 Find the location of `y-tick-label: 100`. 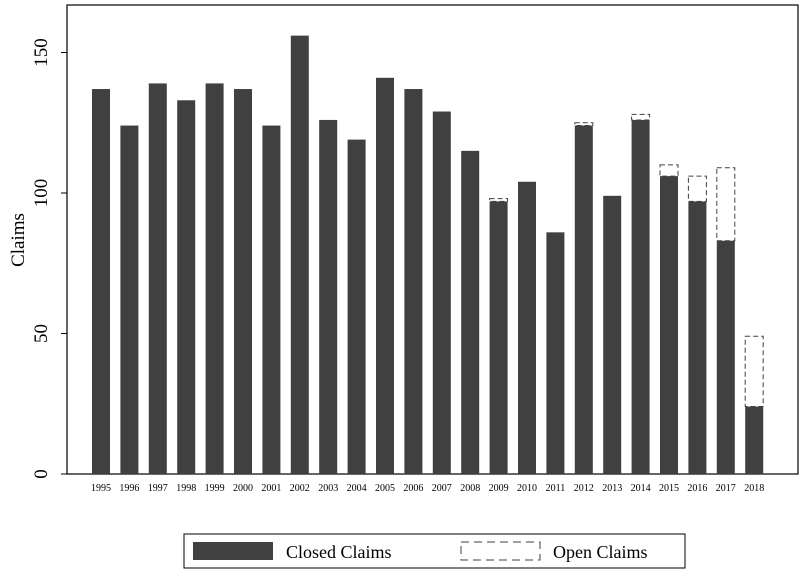

y-tick-label: 100 is located at coordinates (41, 193).